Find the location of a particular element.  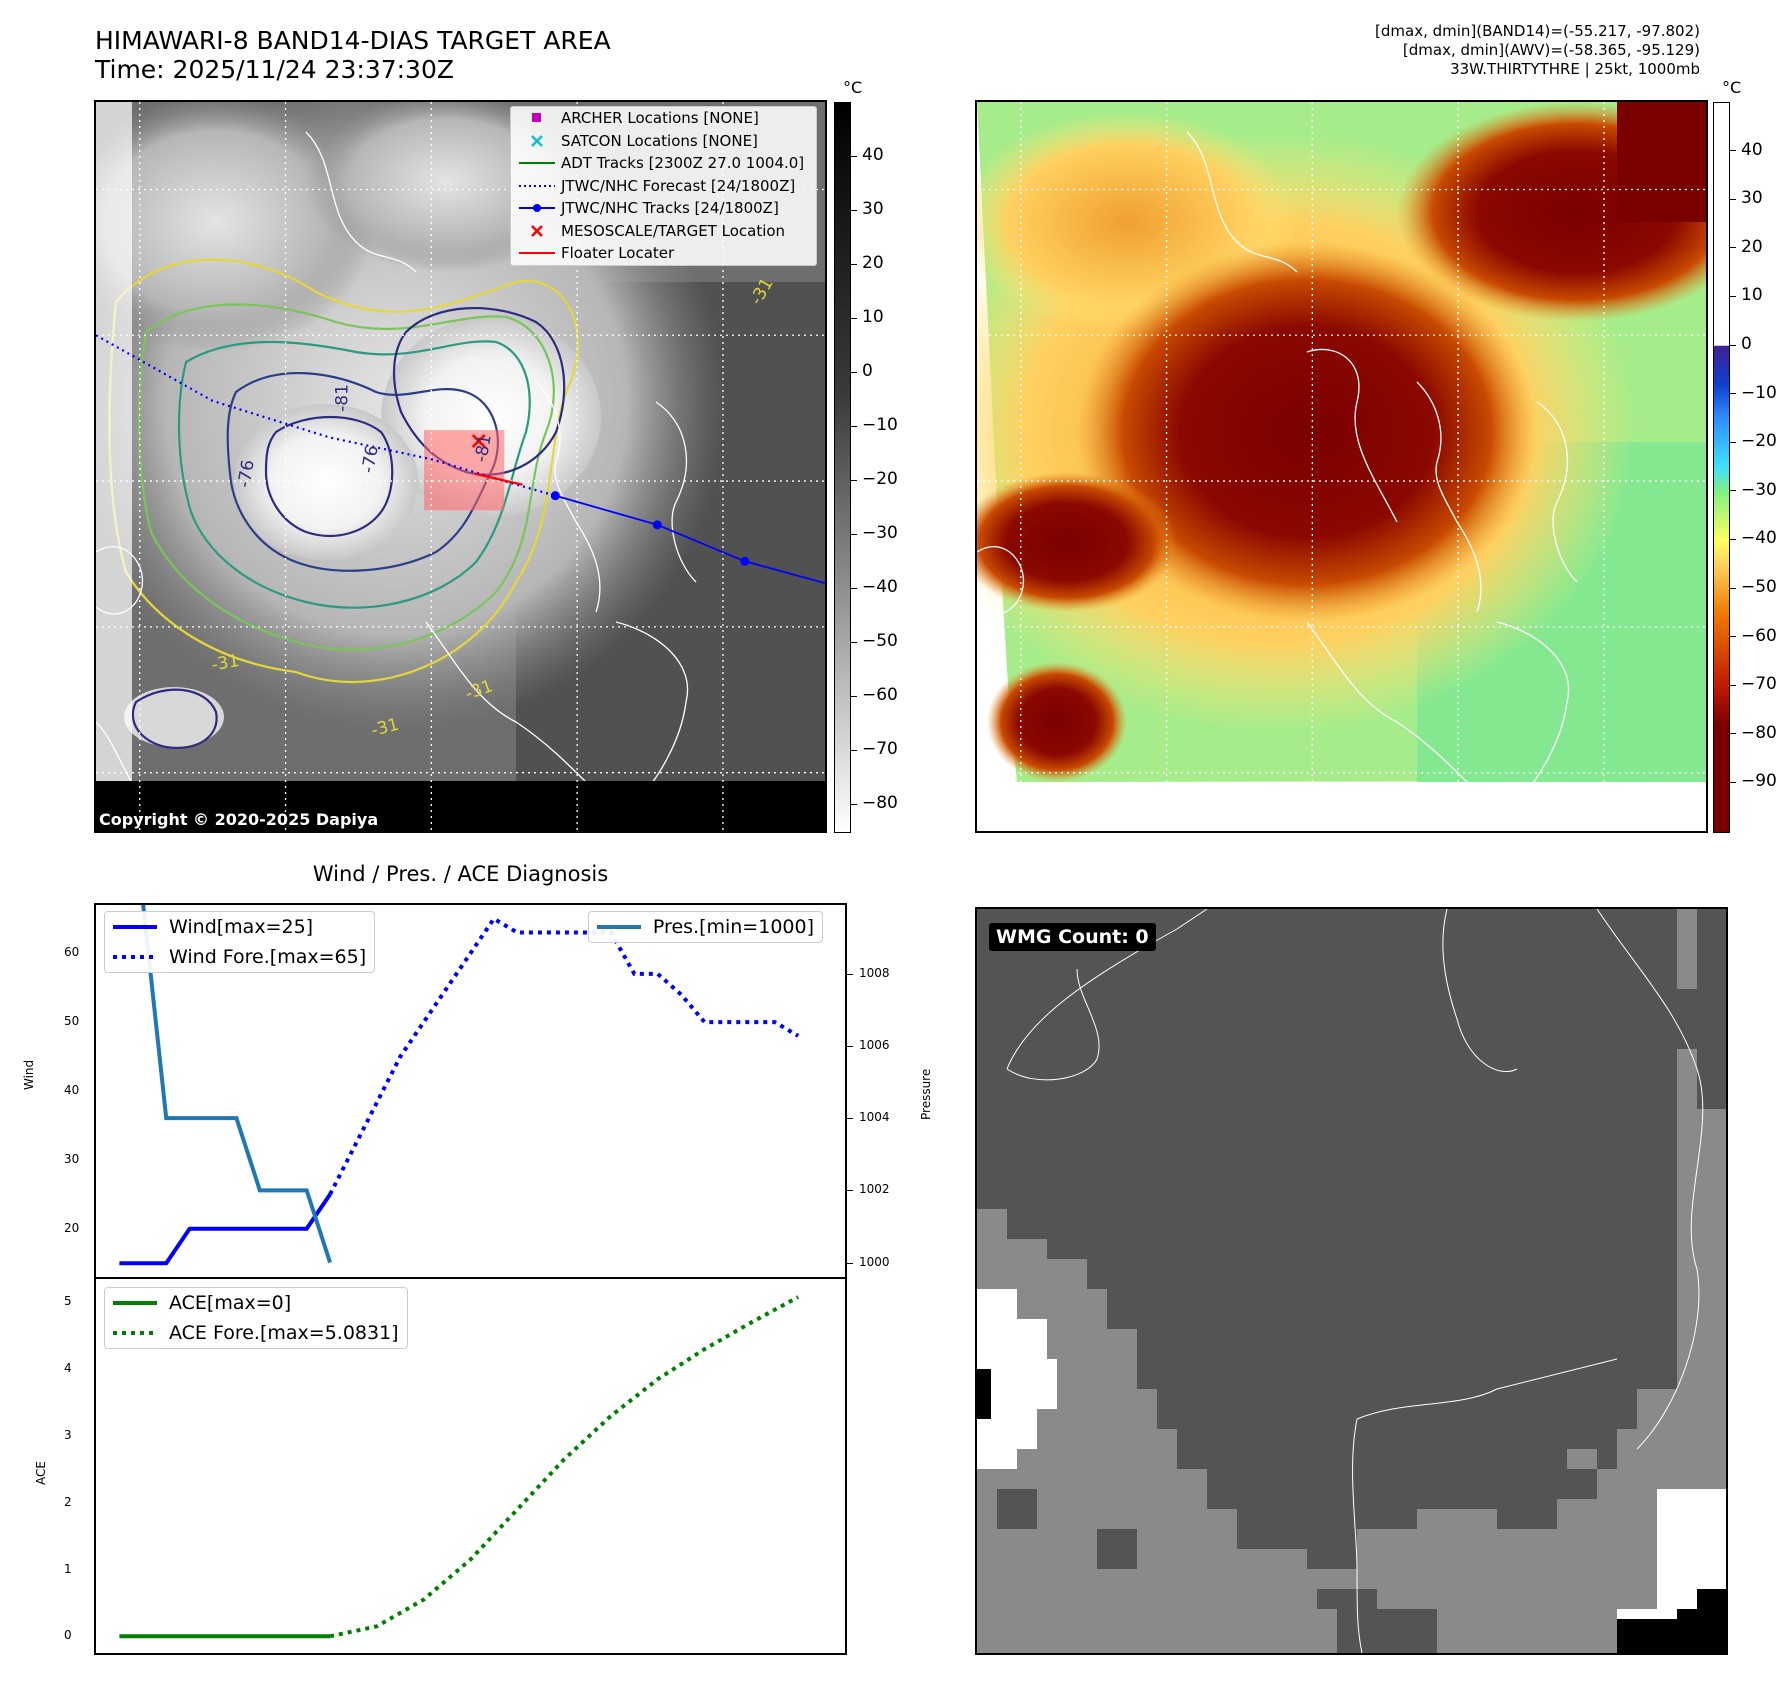

series-2-line is located at coordinates (236, 1084).